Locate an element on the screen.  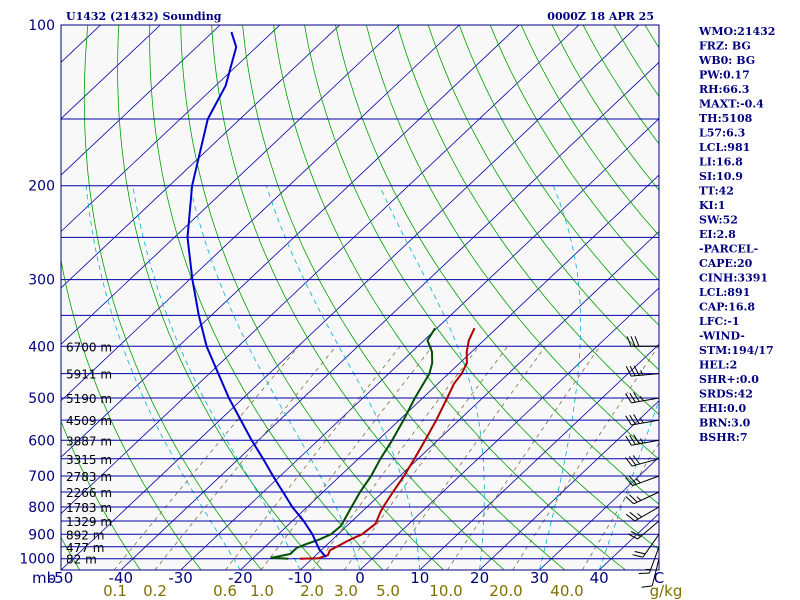
stat-line: BRN:3.0 is located at coordinates (725, 423).